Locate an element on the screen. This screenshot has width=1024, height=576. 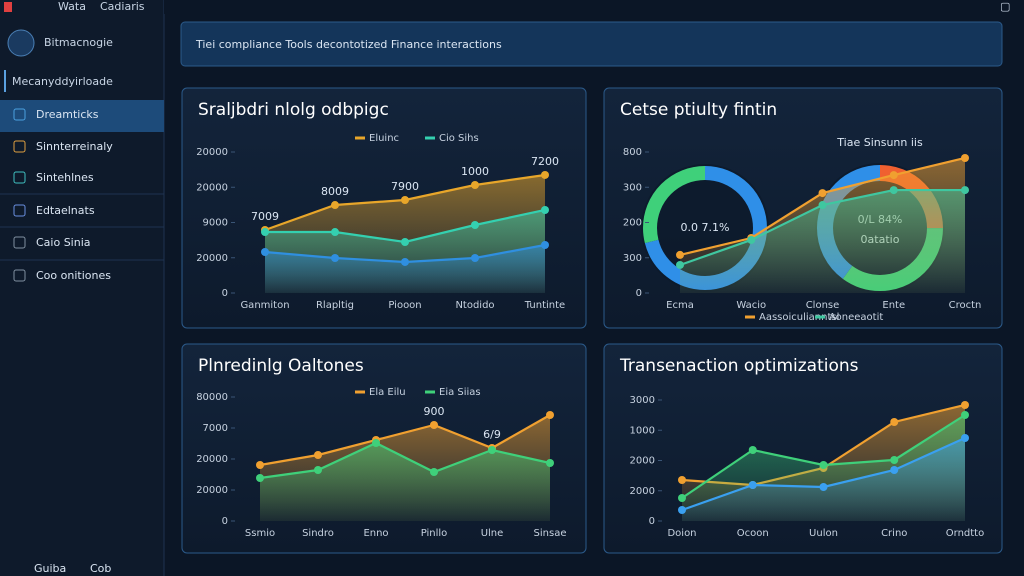
x-tick-label: Clonse is located at coordinates (823, 305).